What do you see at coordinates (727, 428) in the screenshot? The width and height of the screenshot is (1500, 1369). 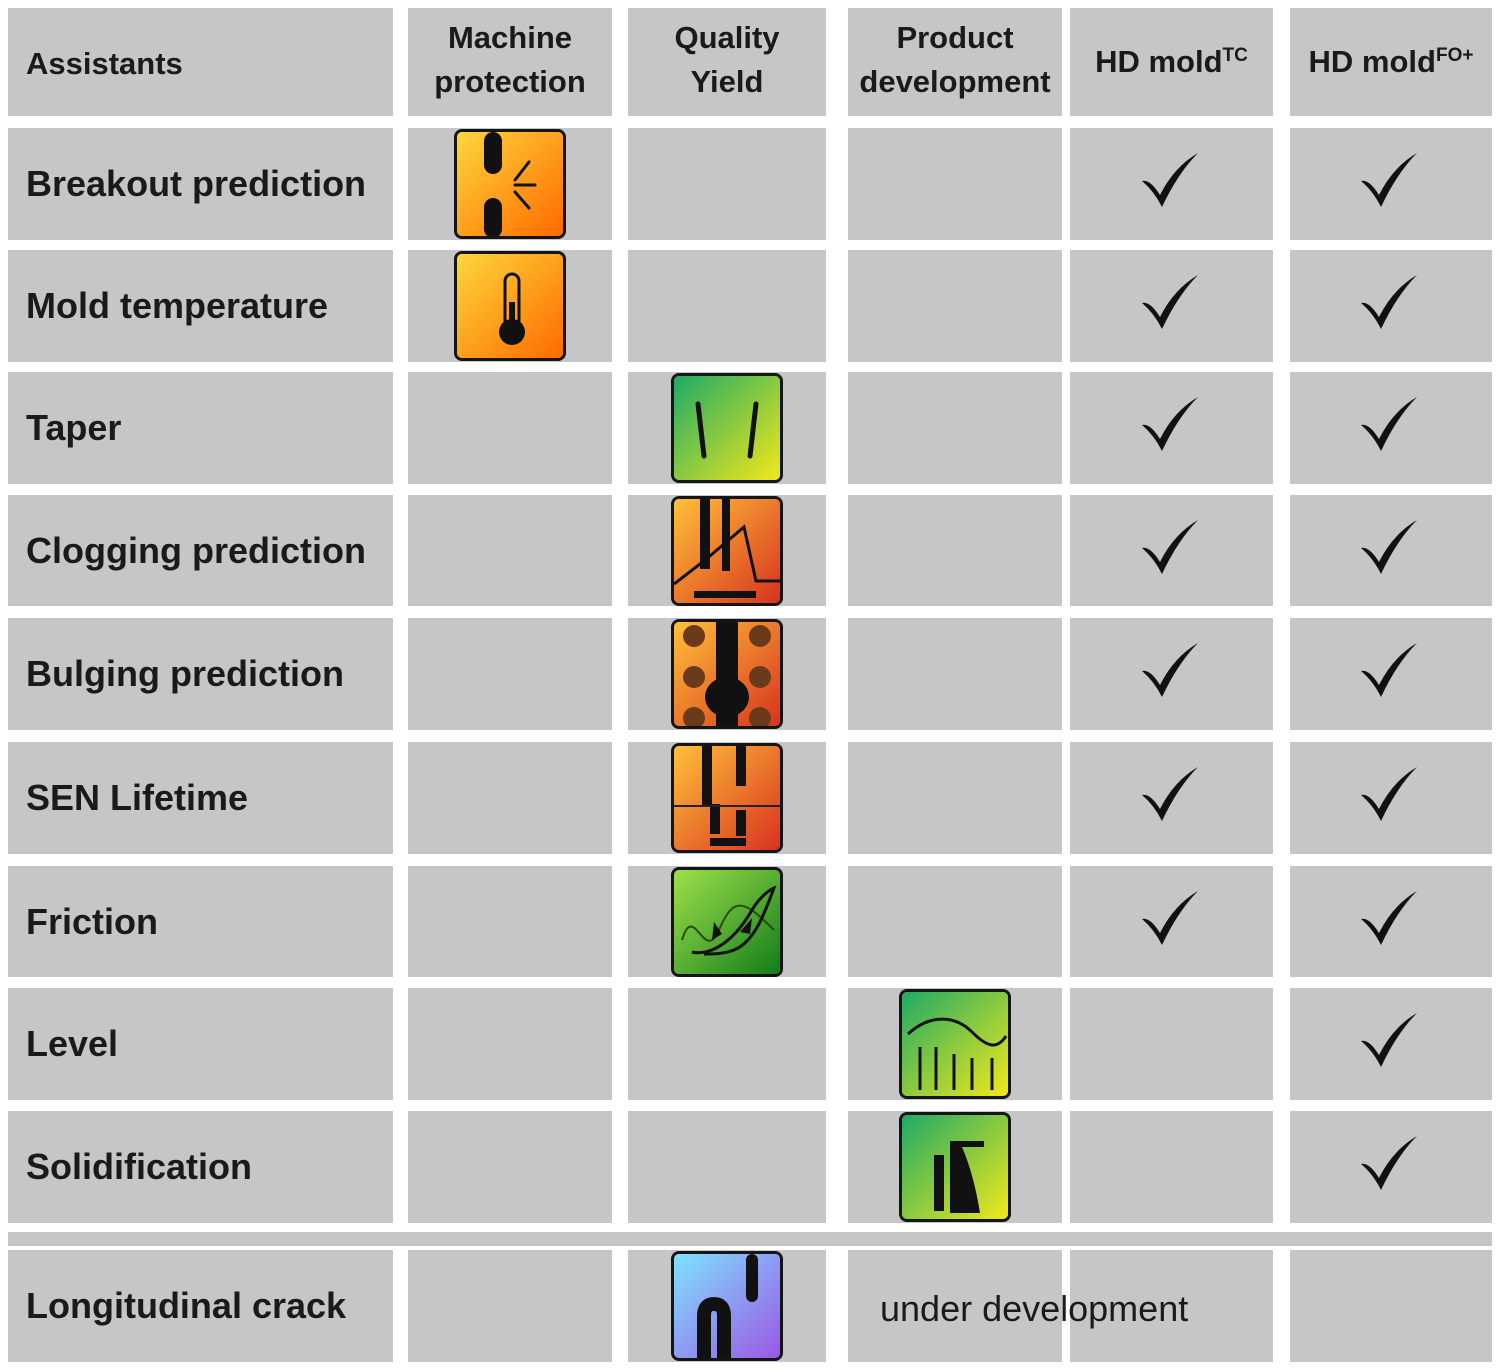 I see `taper-icon` at bounding box center [727, 428].